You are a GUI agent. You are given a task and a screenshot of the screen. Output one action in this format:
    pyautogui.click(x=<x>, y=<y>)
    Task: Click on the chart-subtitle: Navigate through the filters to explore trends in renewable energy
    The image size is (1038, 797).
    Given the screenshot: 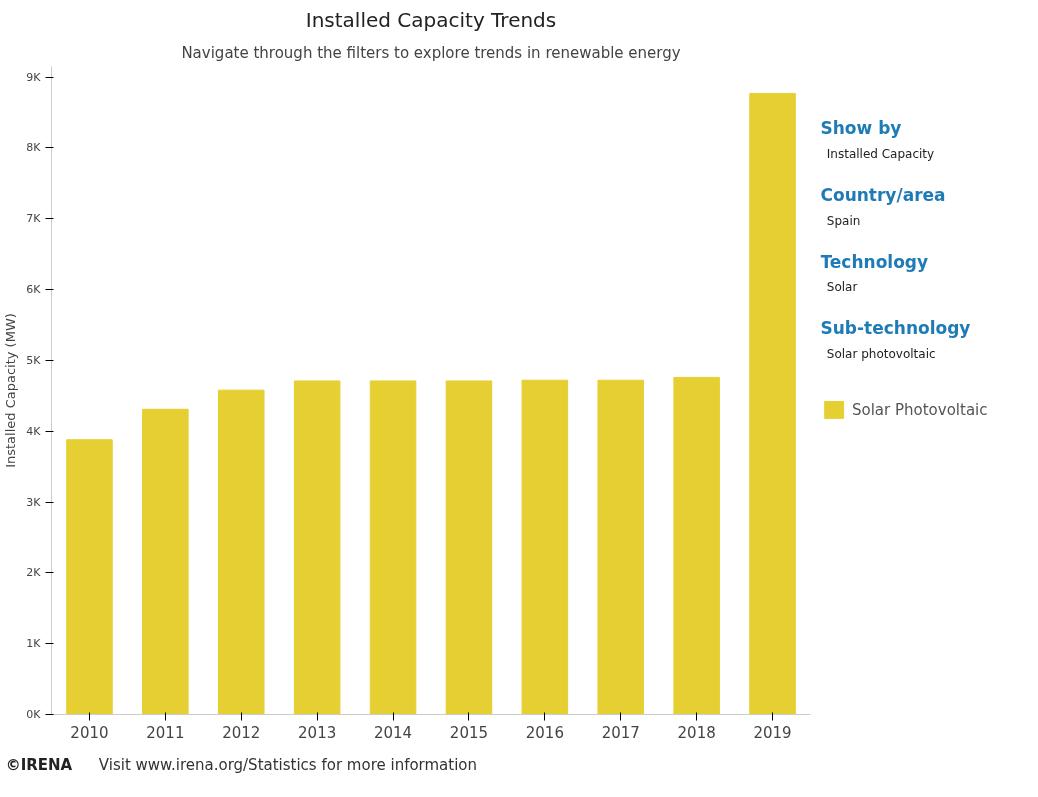 What is the action you would take?
    pyautogui.click(x=431, y=52)
    